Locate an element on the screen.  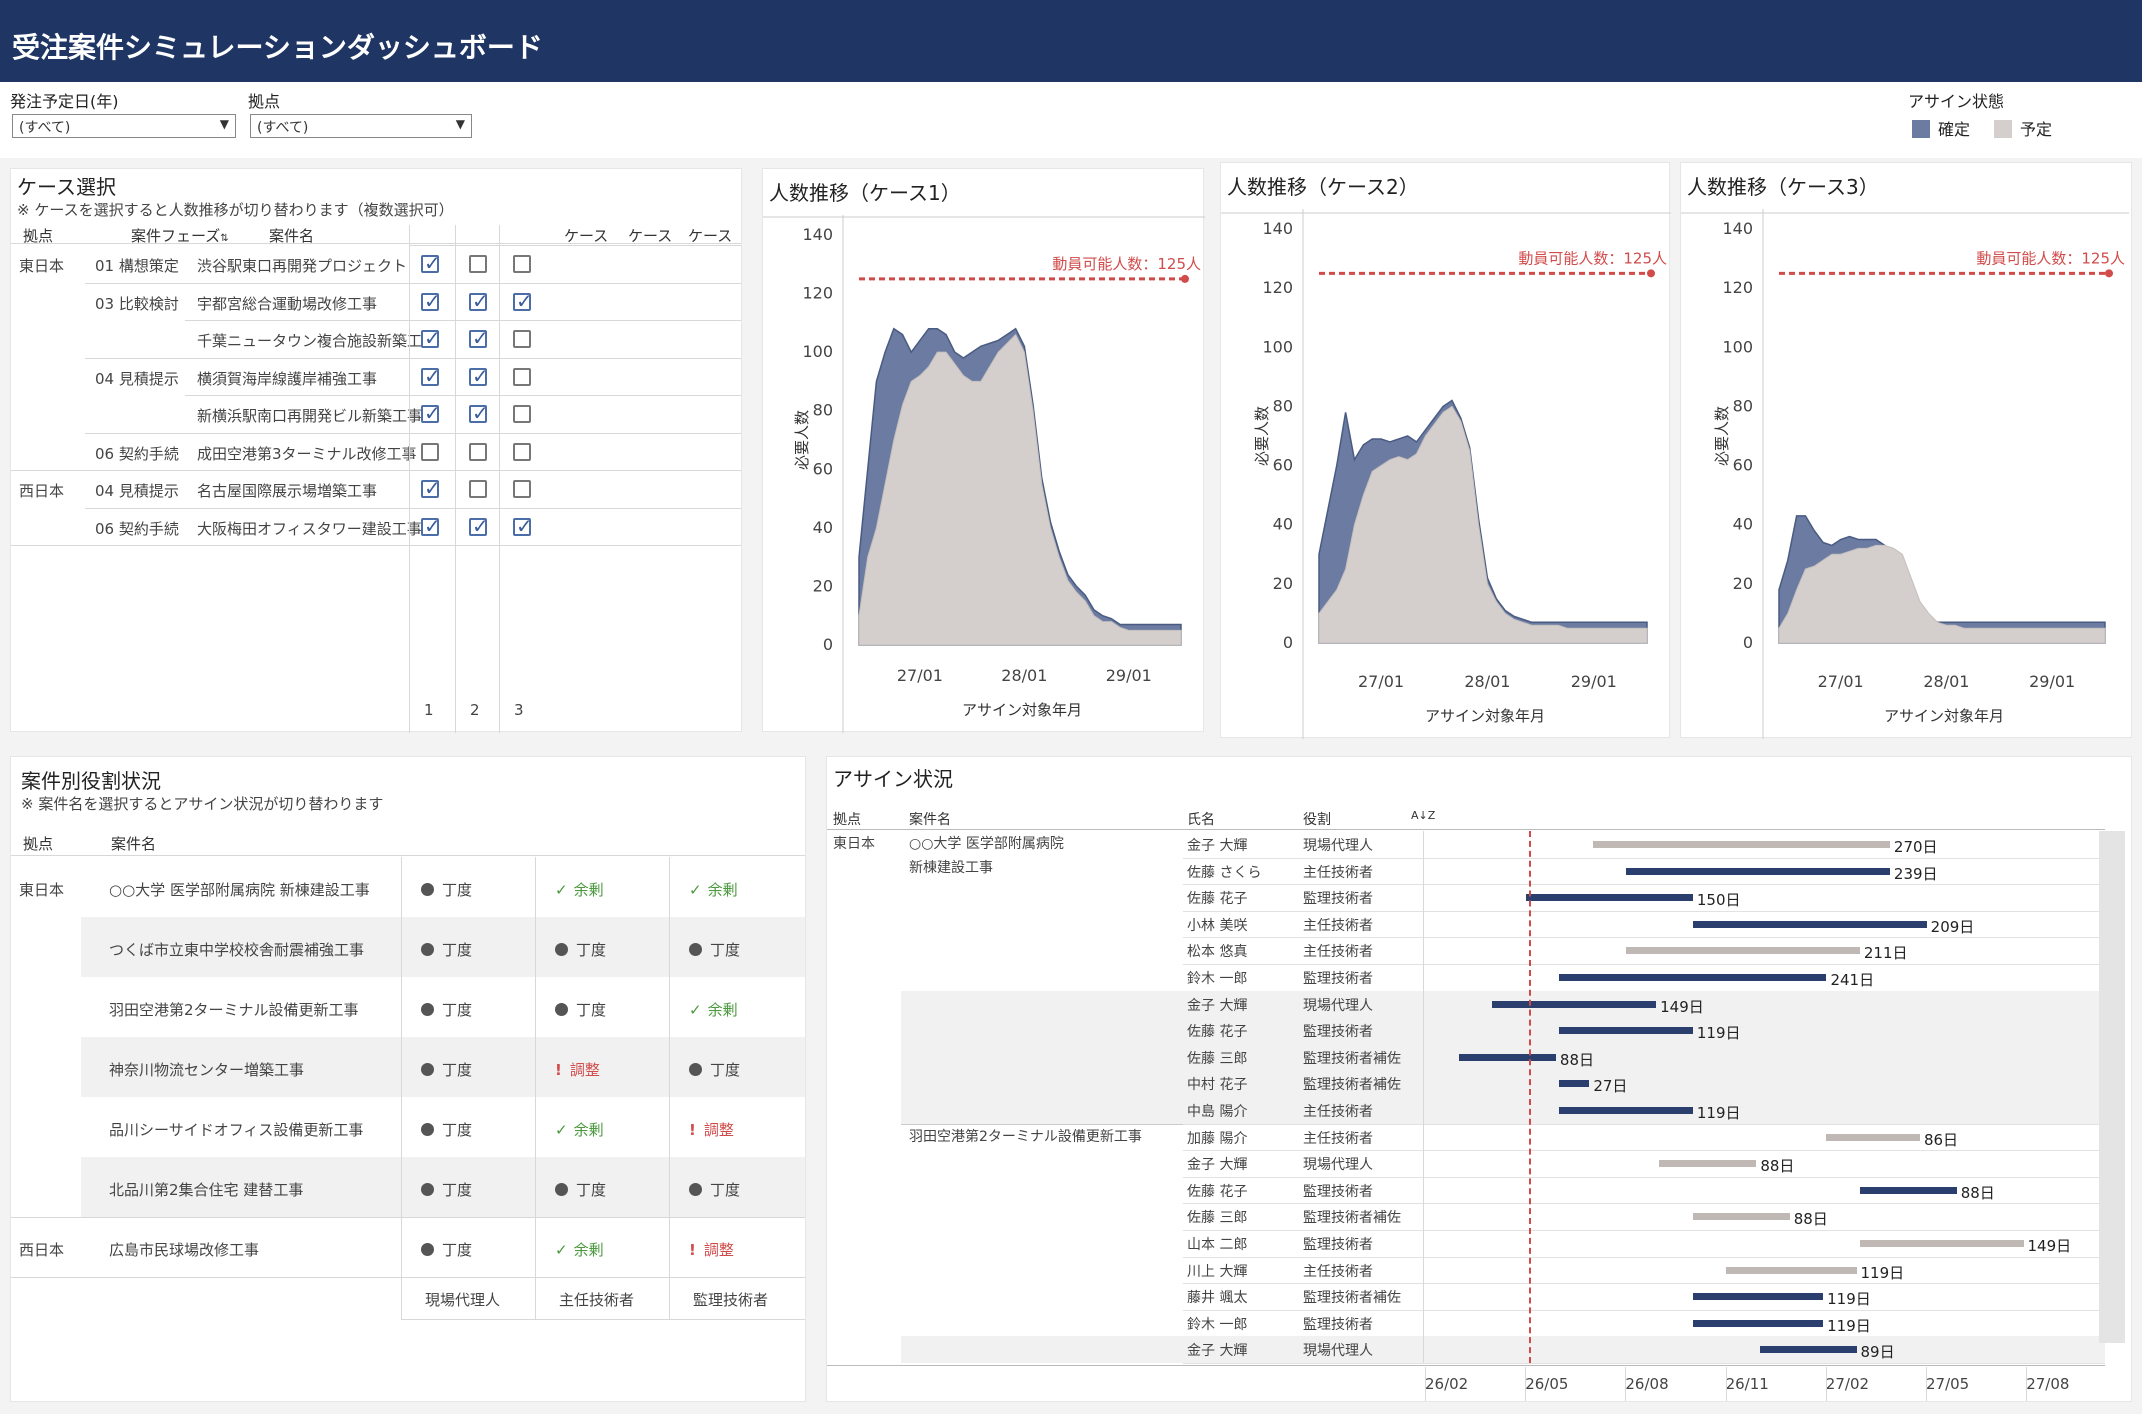
y-tick-label: 140 is located at coordinates (1737, 228).